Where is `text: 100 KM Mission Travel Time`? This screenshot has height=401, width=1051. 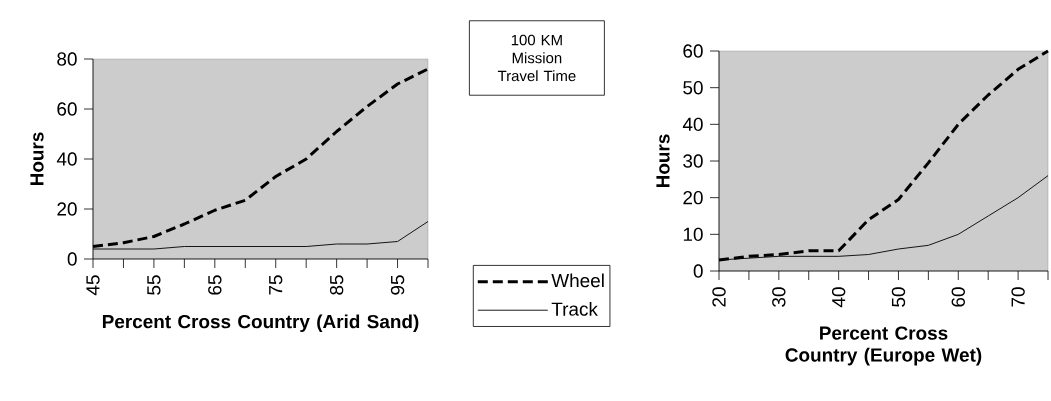 text: 100 KM Mission Travel Time is located at coordinates (536, 58).